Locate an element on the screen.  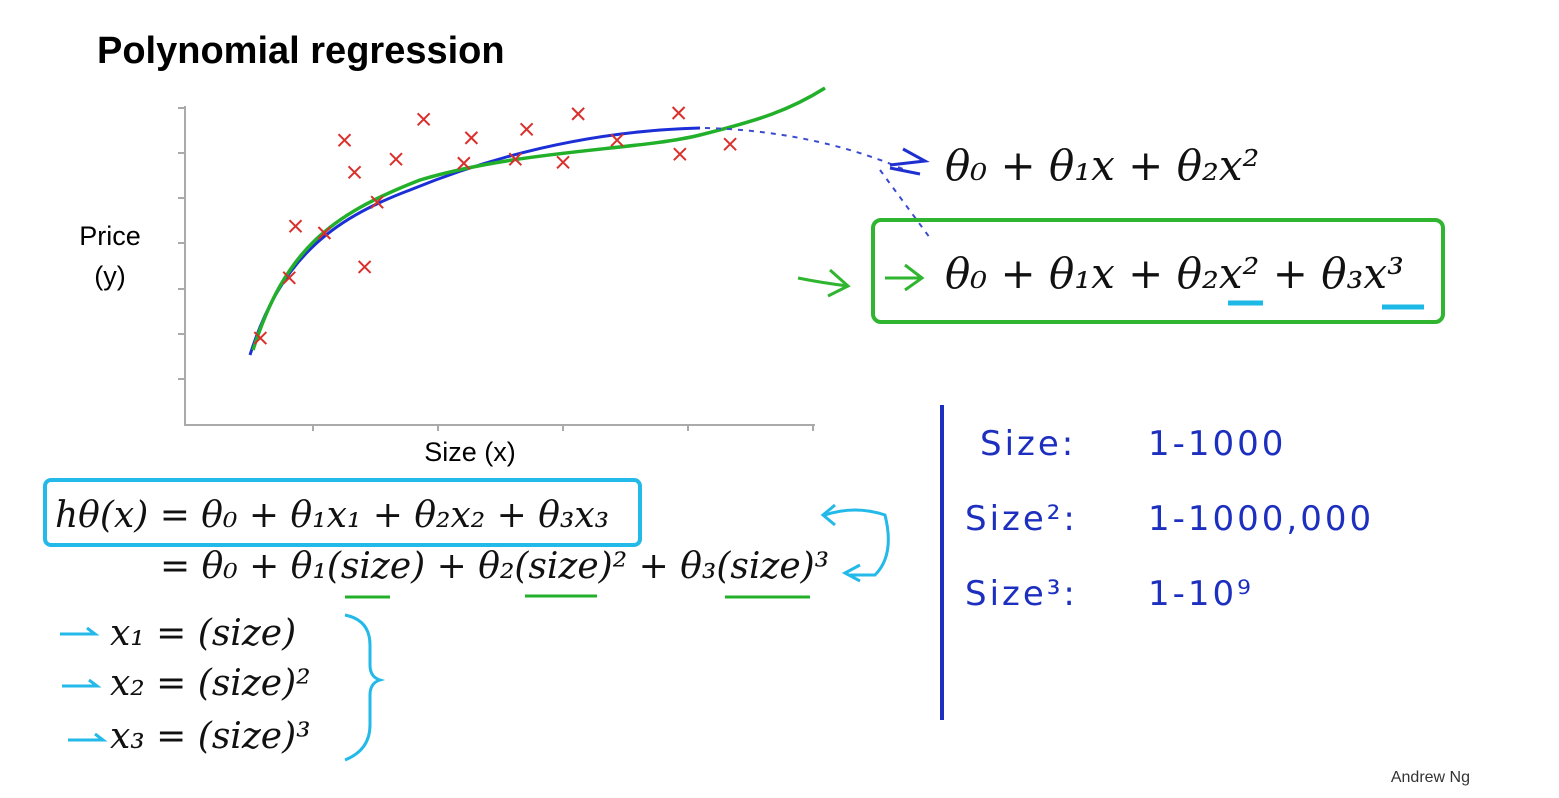
scatter-points is located at coordinates (495, 225).